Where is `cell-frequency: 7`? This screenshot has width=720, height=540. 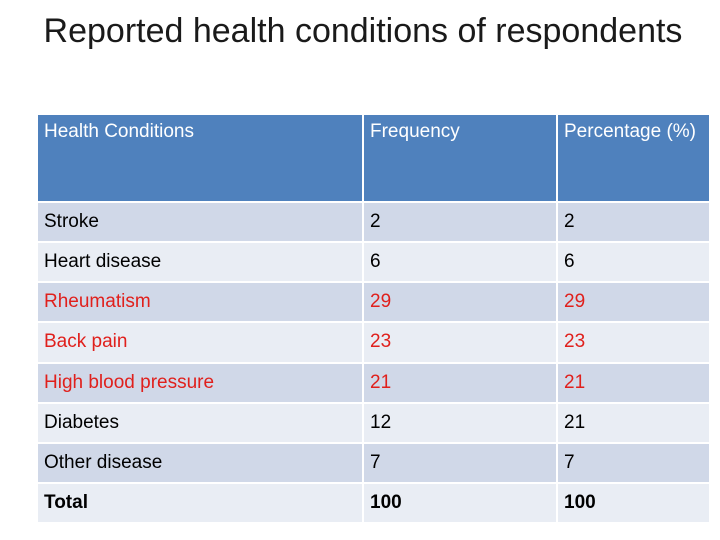 cell-frequency: 7 is located at coordinates (460, 463).